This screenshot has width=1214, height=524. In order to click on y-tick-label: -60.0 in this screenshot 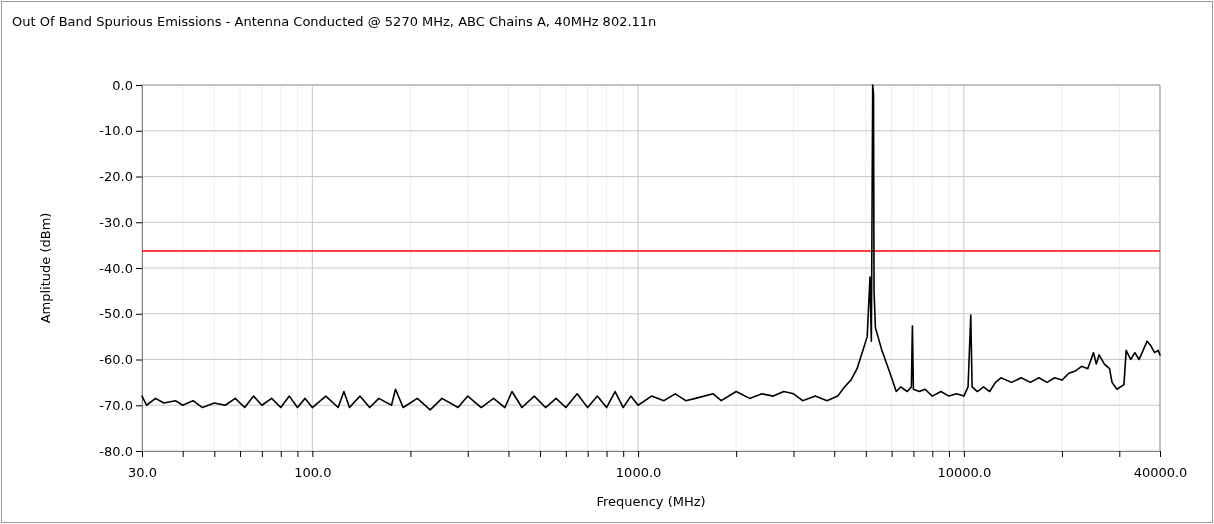, I will do `click(116, 360)`.